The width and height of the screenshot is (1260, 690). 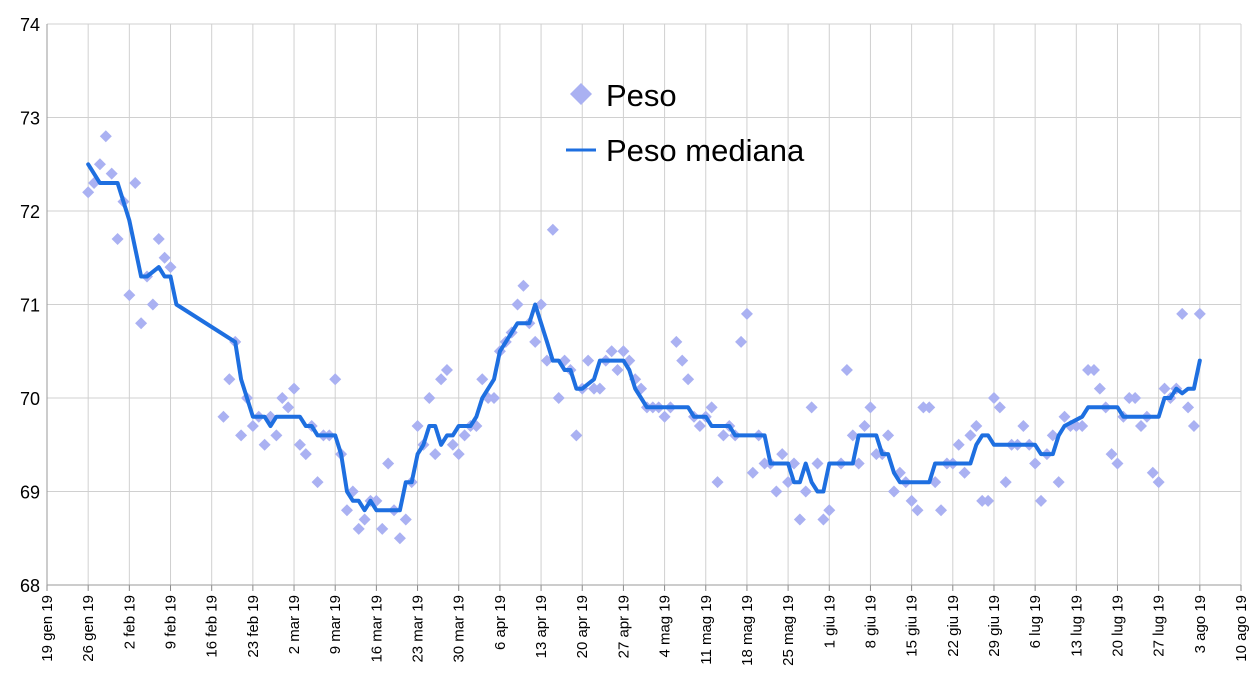 What do you see at coordinates (1117, 626) in the screenshot?
I see `x-tick-label: 20 lug 19` at bounding box center [1117, 626].